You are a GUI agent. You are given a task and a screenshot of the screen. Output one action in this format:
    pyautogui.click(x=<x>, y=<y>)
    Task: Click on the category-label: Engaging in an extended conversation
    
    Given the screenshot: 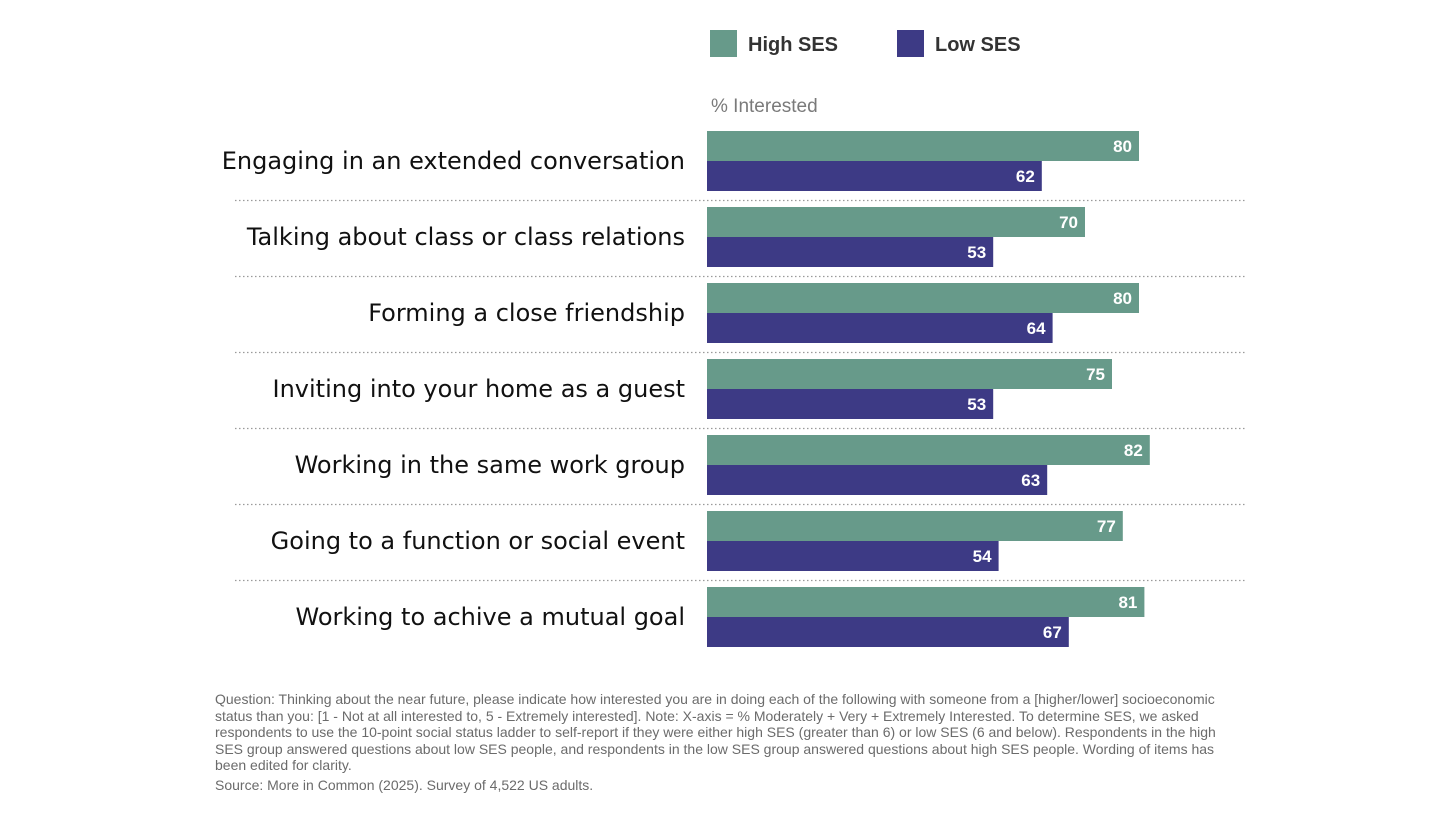 What is the action you would take?
    pyautogui.click(x=453, y=161)
    